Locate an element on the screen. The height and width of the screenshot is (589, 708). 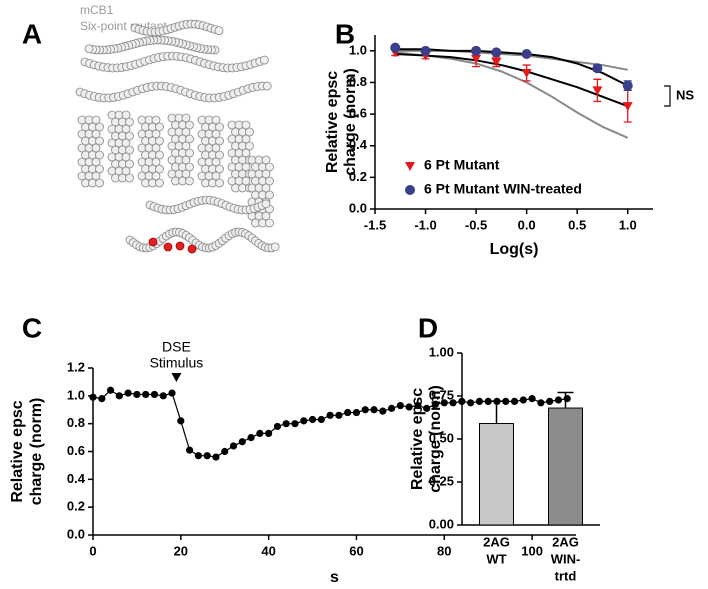
y-axis-label: Relative epsc is located at coordinates (332, 122).